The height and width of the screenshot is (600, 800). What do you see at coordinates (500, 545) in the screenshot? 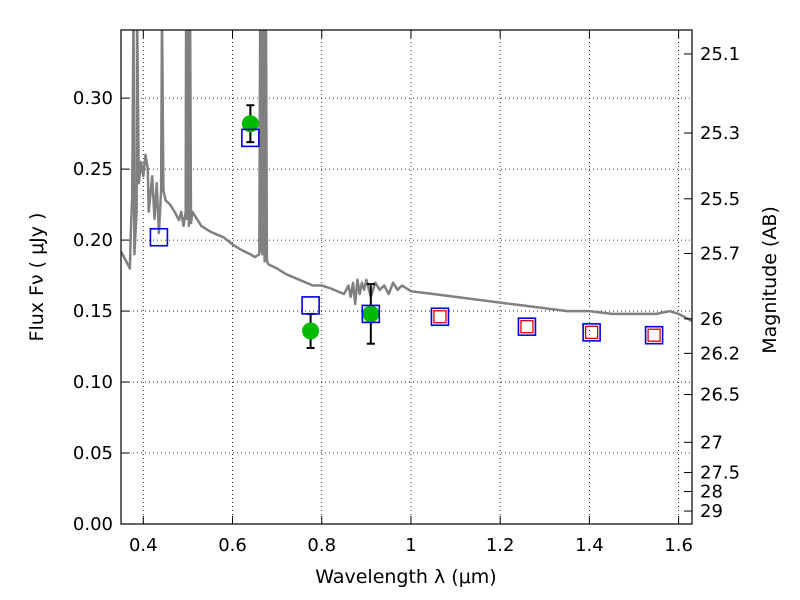
I see `x-tick-label: 1.2` at bounding box center [500, 545].